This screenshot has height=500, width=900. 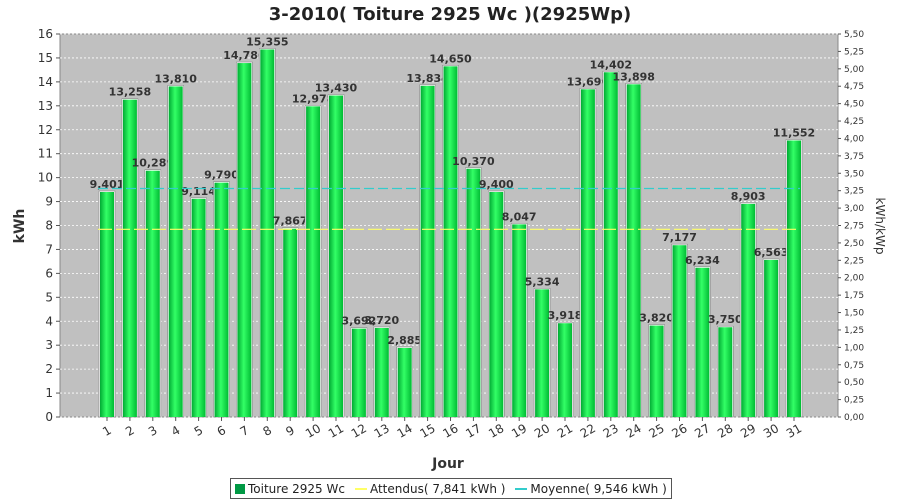 I want to click on data-label: 13,810, so click(x=175, y=78).